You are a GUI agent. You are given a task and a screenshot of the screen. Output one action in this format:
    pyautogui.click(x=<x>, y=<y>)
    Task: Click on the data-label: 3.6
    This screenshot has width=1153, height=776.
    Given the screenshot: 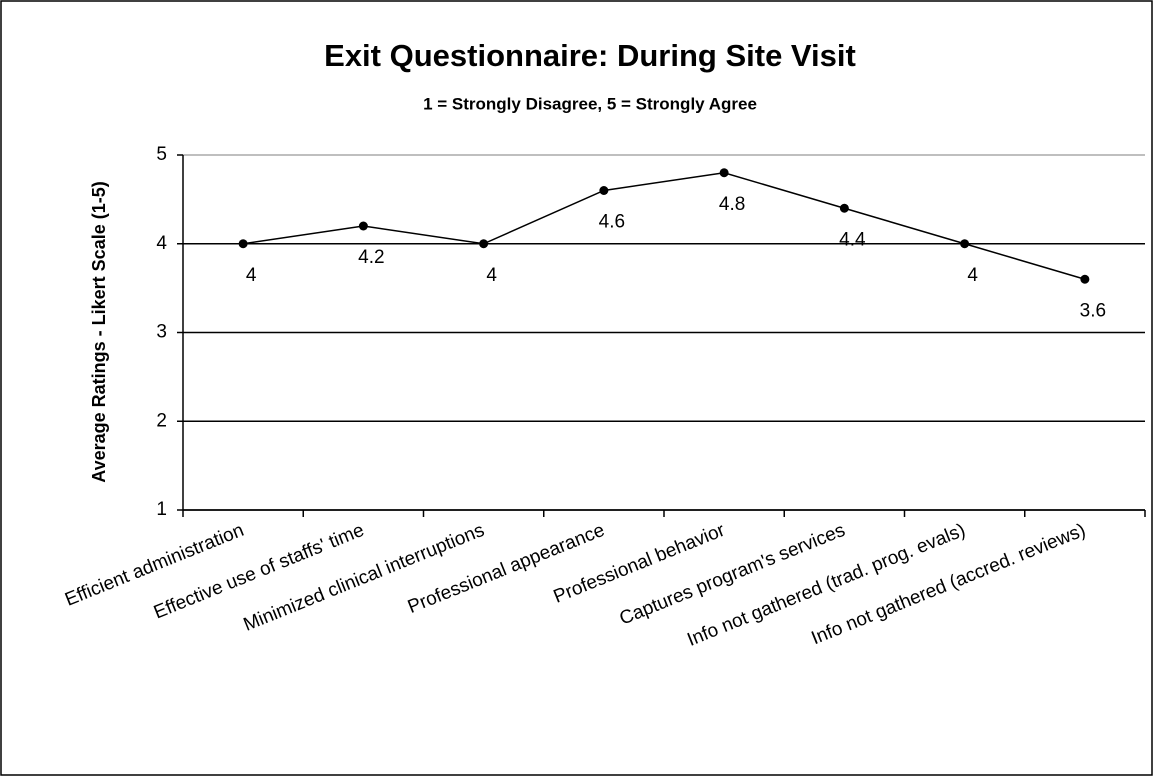 What is the action you would take?
    pyautogui.click(x=1093, y=310)
    